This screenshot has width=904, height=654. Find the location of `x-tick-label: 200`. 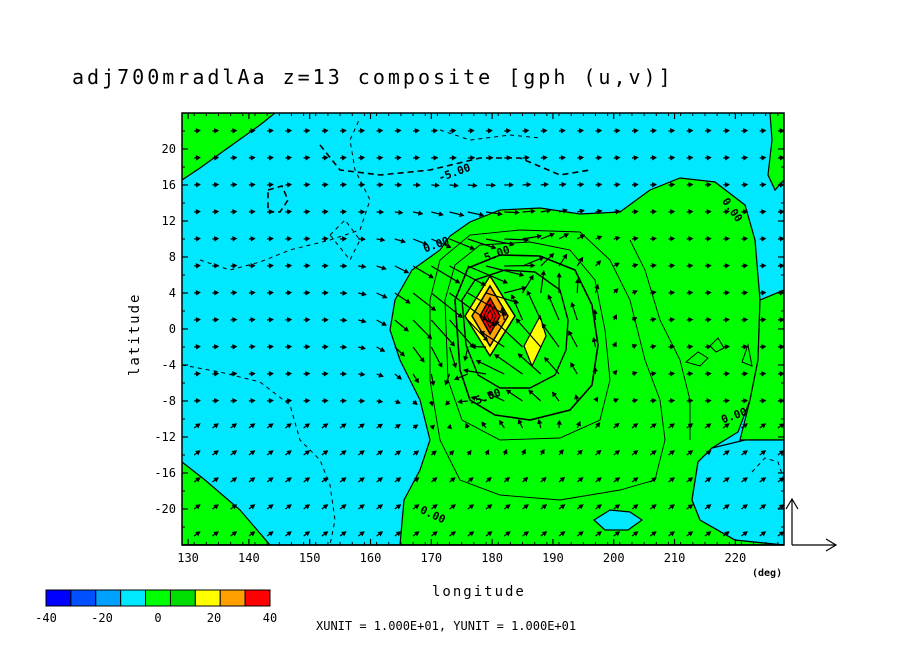

x-tick-label: 200 is located at coordinates (614, 558).